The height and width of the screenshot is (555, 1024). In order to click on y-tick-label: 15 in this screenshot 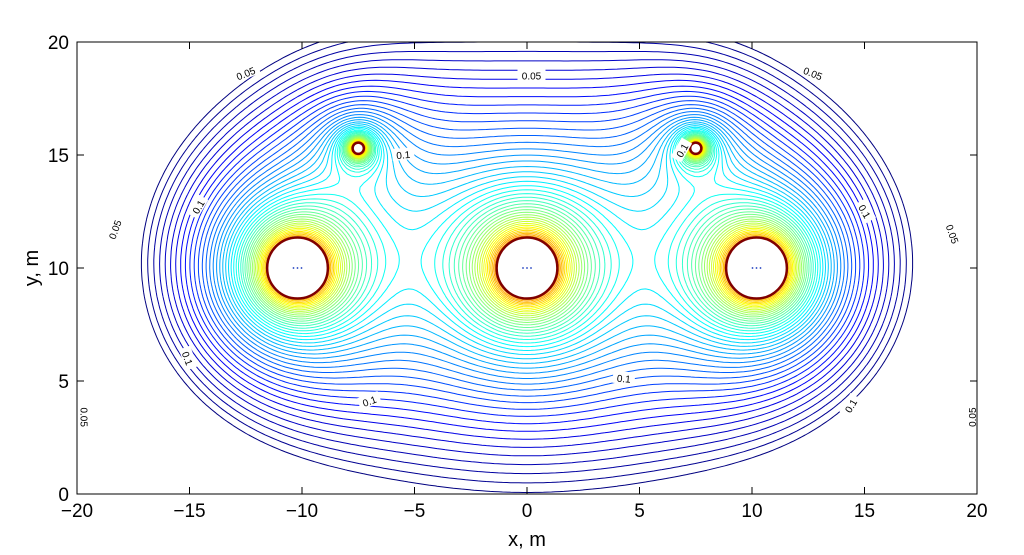, I will do `click(58, 156)`.